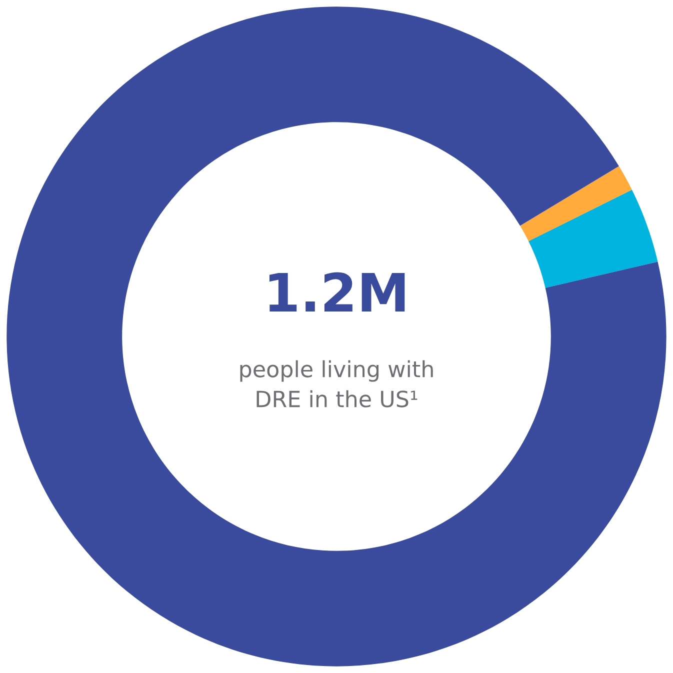 The height and width of the screenshot is (673, 673). What do you see at coordinates (336, 384) in the screenshot?
I see `text: people living with DRE in the US¹` at bounding box center [336, 384].